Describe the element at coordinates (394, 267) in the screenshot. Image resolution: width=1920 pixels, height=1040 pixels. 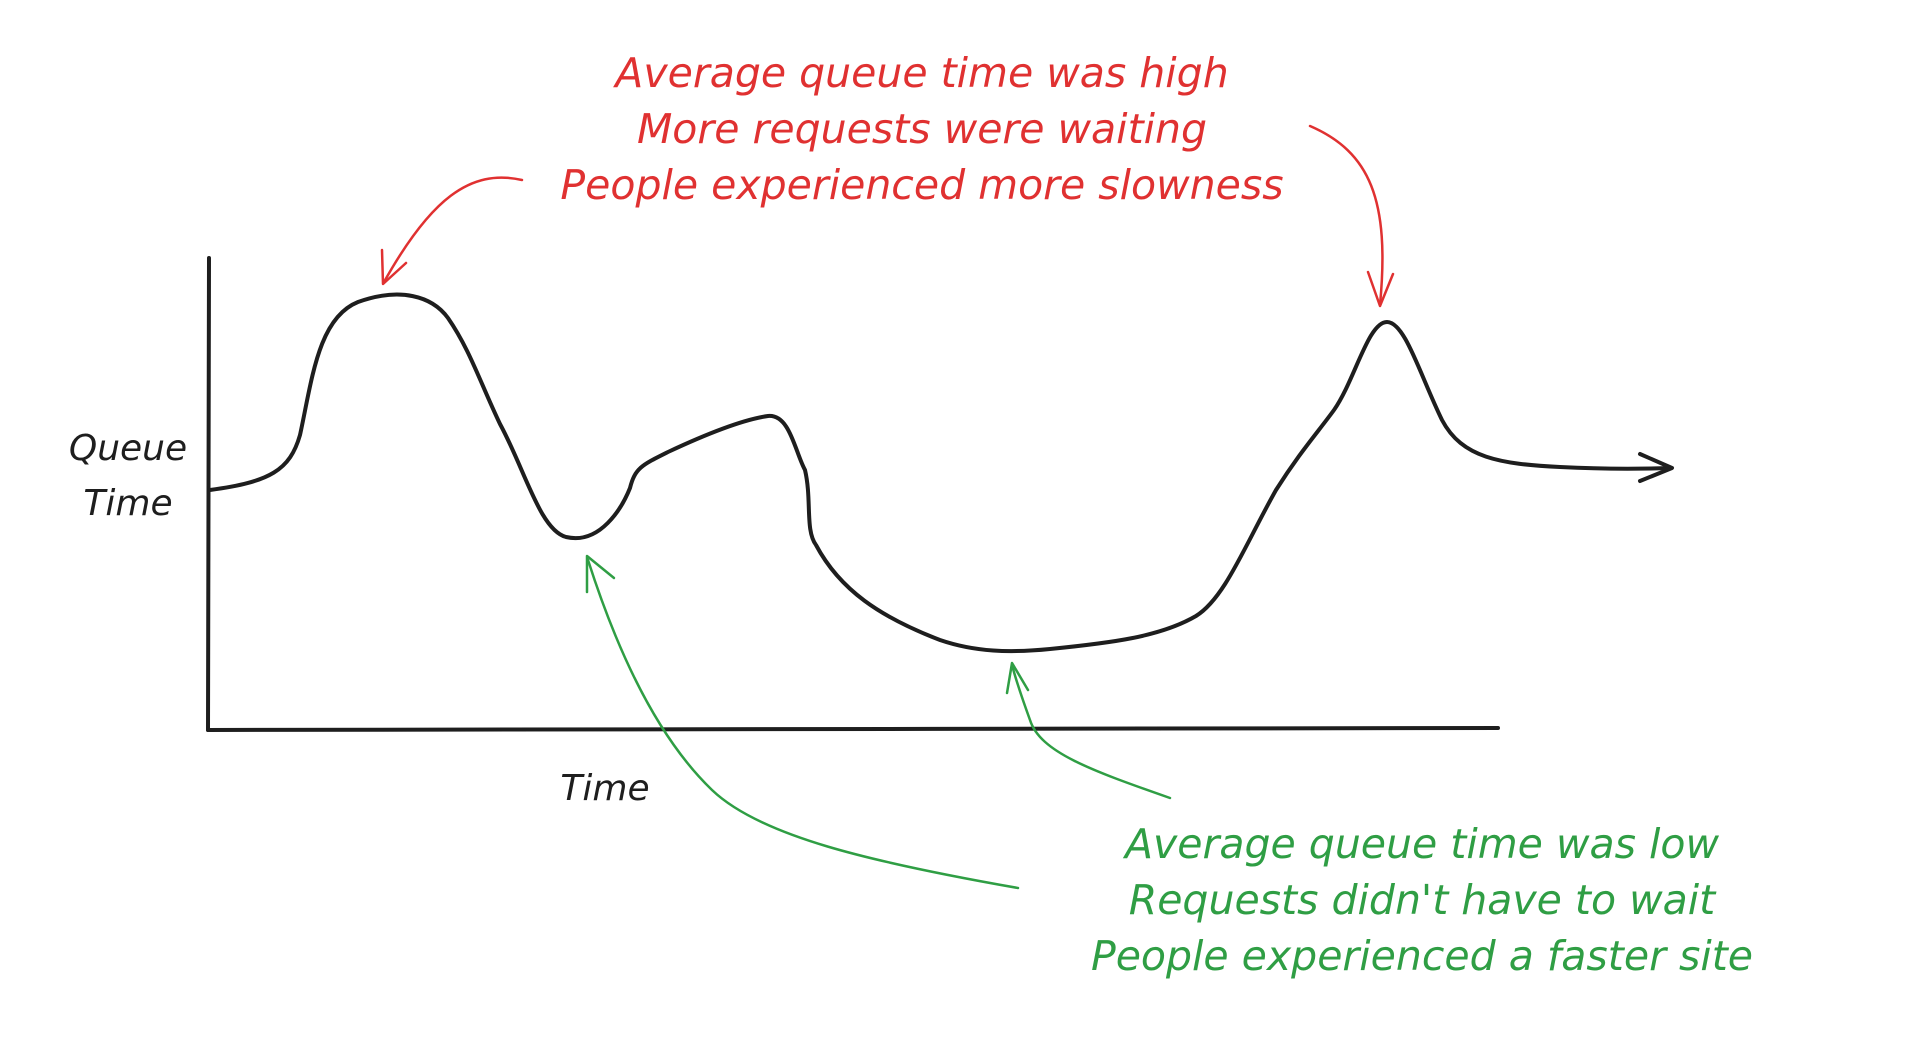
I see `high-arrow-left-head` at that location.